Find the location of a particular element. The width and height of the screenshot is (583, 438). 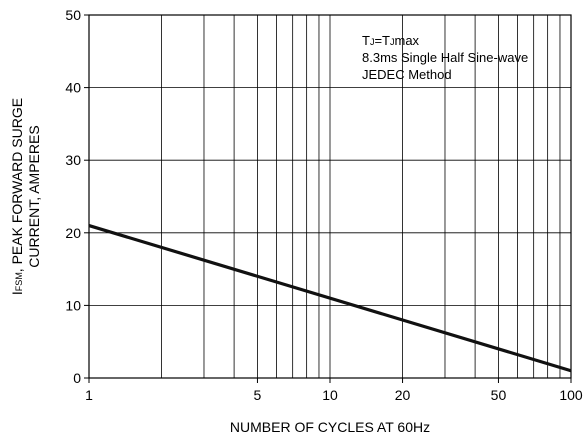

y-tick-label: 30 is located at coordinates (73, 160).